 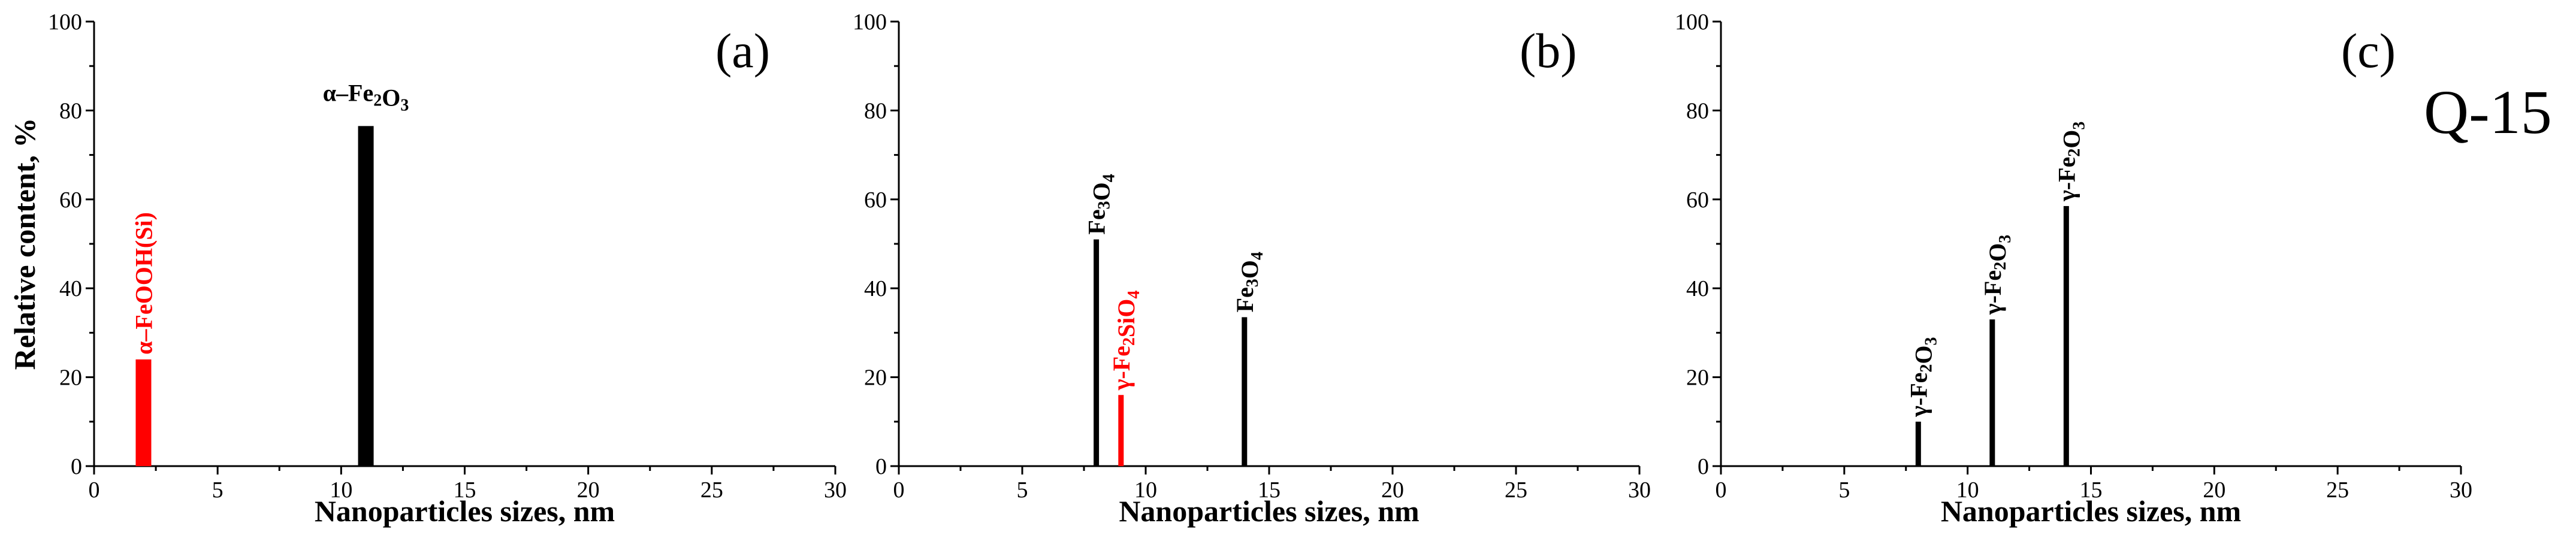 What do you see at coordinates (144, 283) in the screenshot?
I see `bar-label: α–FeOOH(Si)` at bounding box center [144, 283].